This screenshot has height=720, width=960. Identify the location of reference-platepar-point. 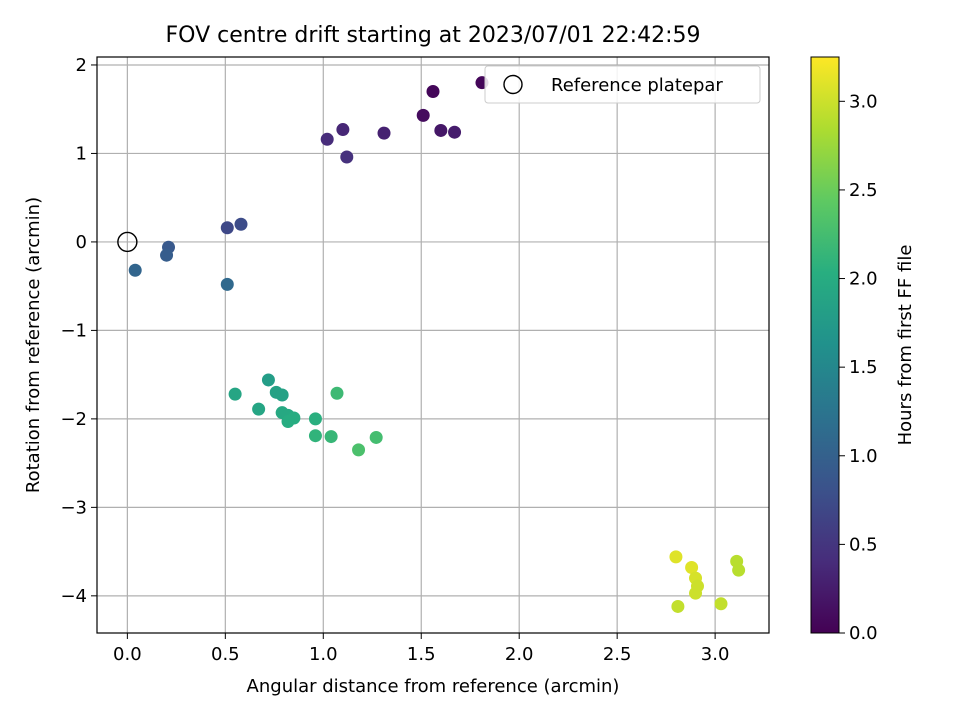
(127, 242).